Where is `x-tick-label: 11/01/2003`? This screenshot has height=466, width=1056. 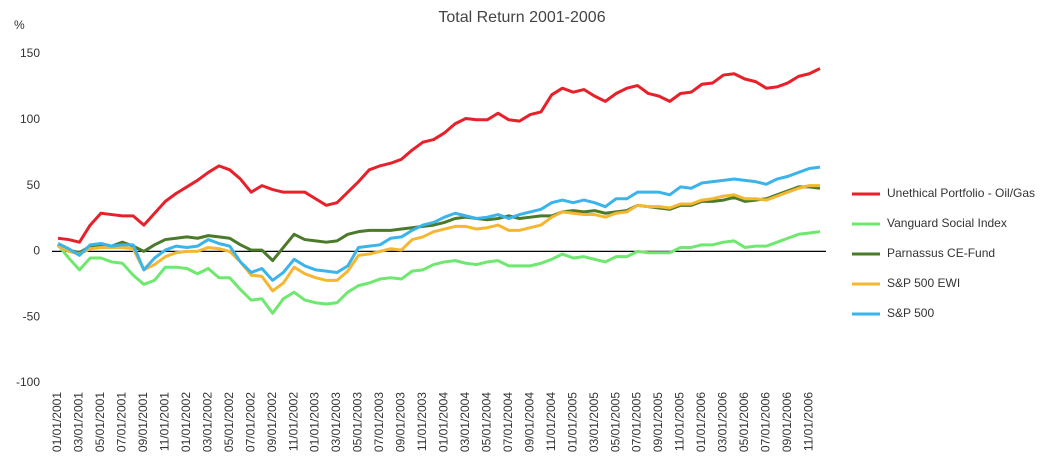 x-tick-label: 11/01/2003 is located at coordinates (422, 421).